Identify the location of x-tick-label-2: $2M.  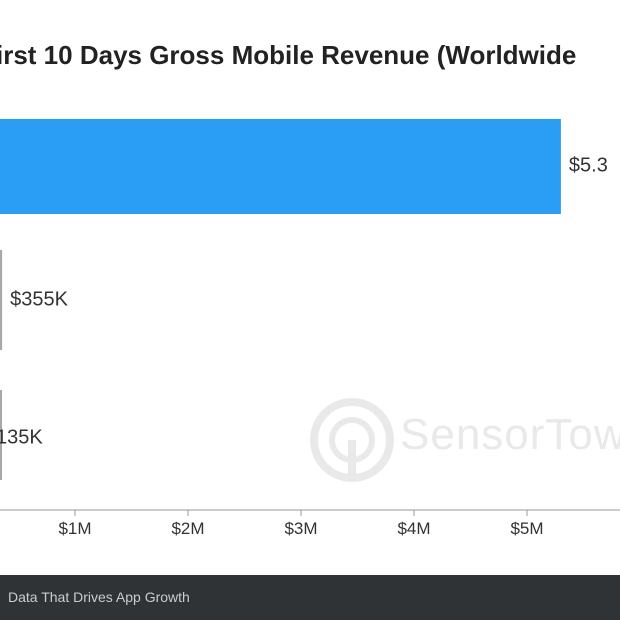
(187, 528).